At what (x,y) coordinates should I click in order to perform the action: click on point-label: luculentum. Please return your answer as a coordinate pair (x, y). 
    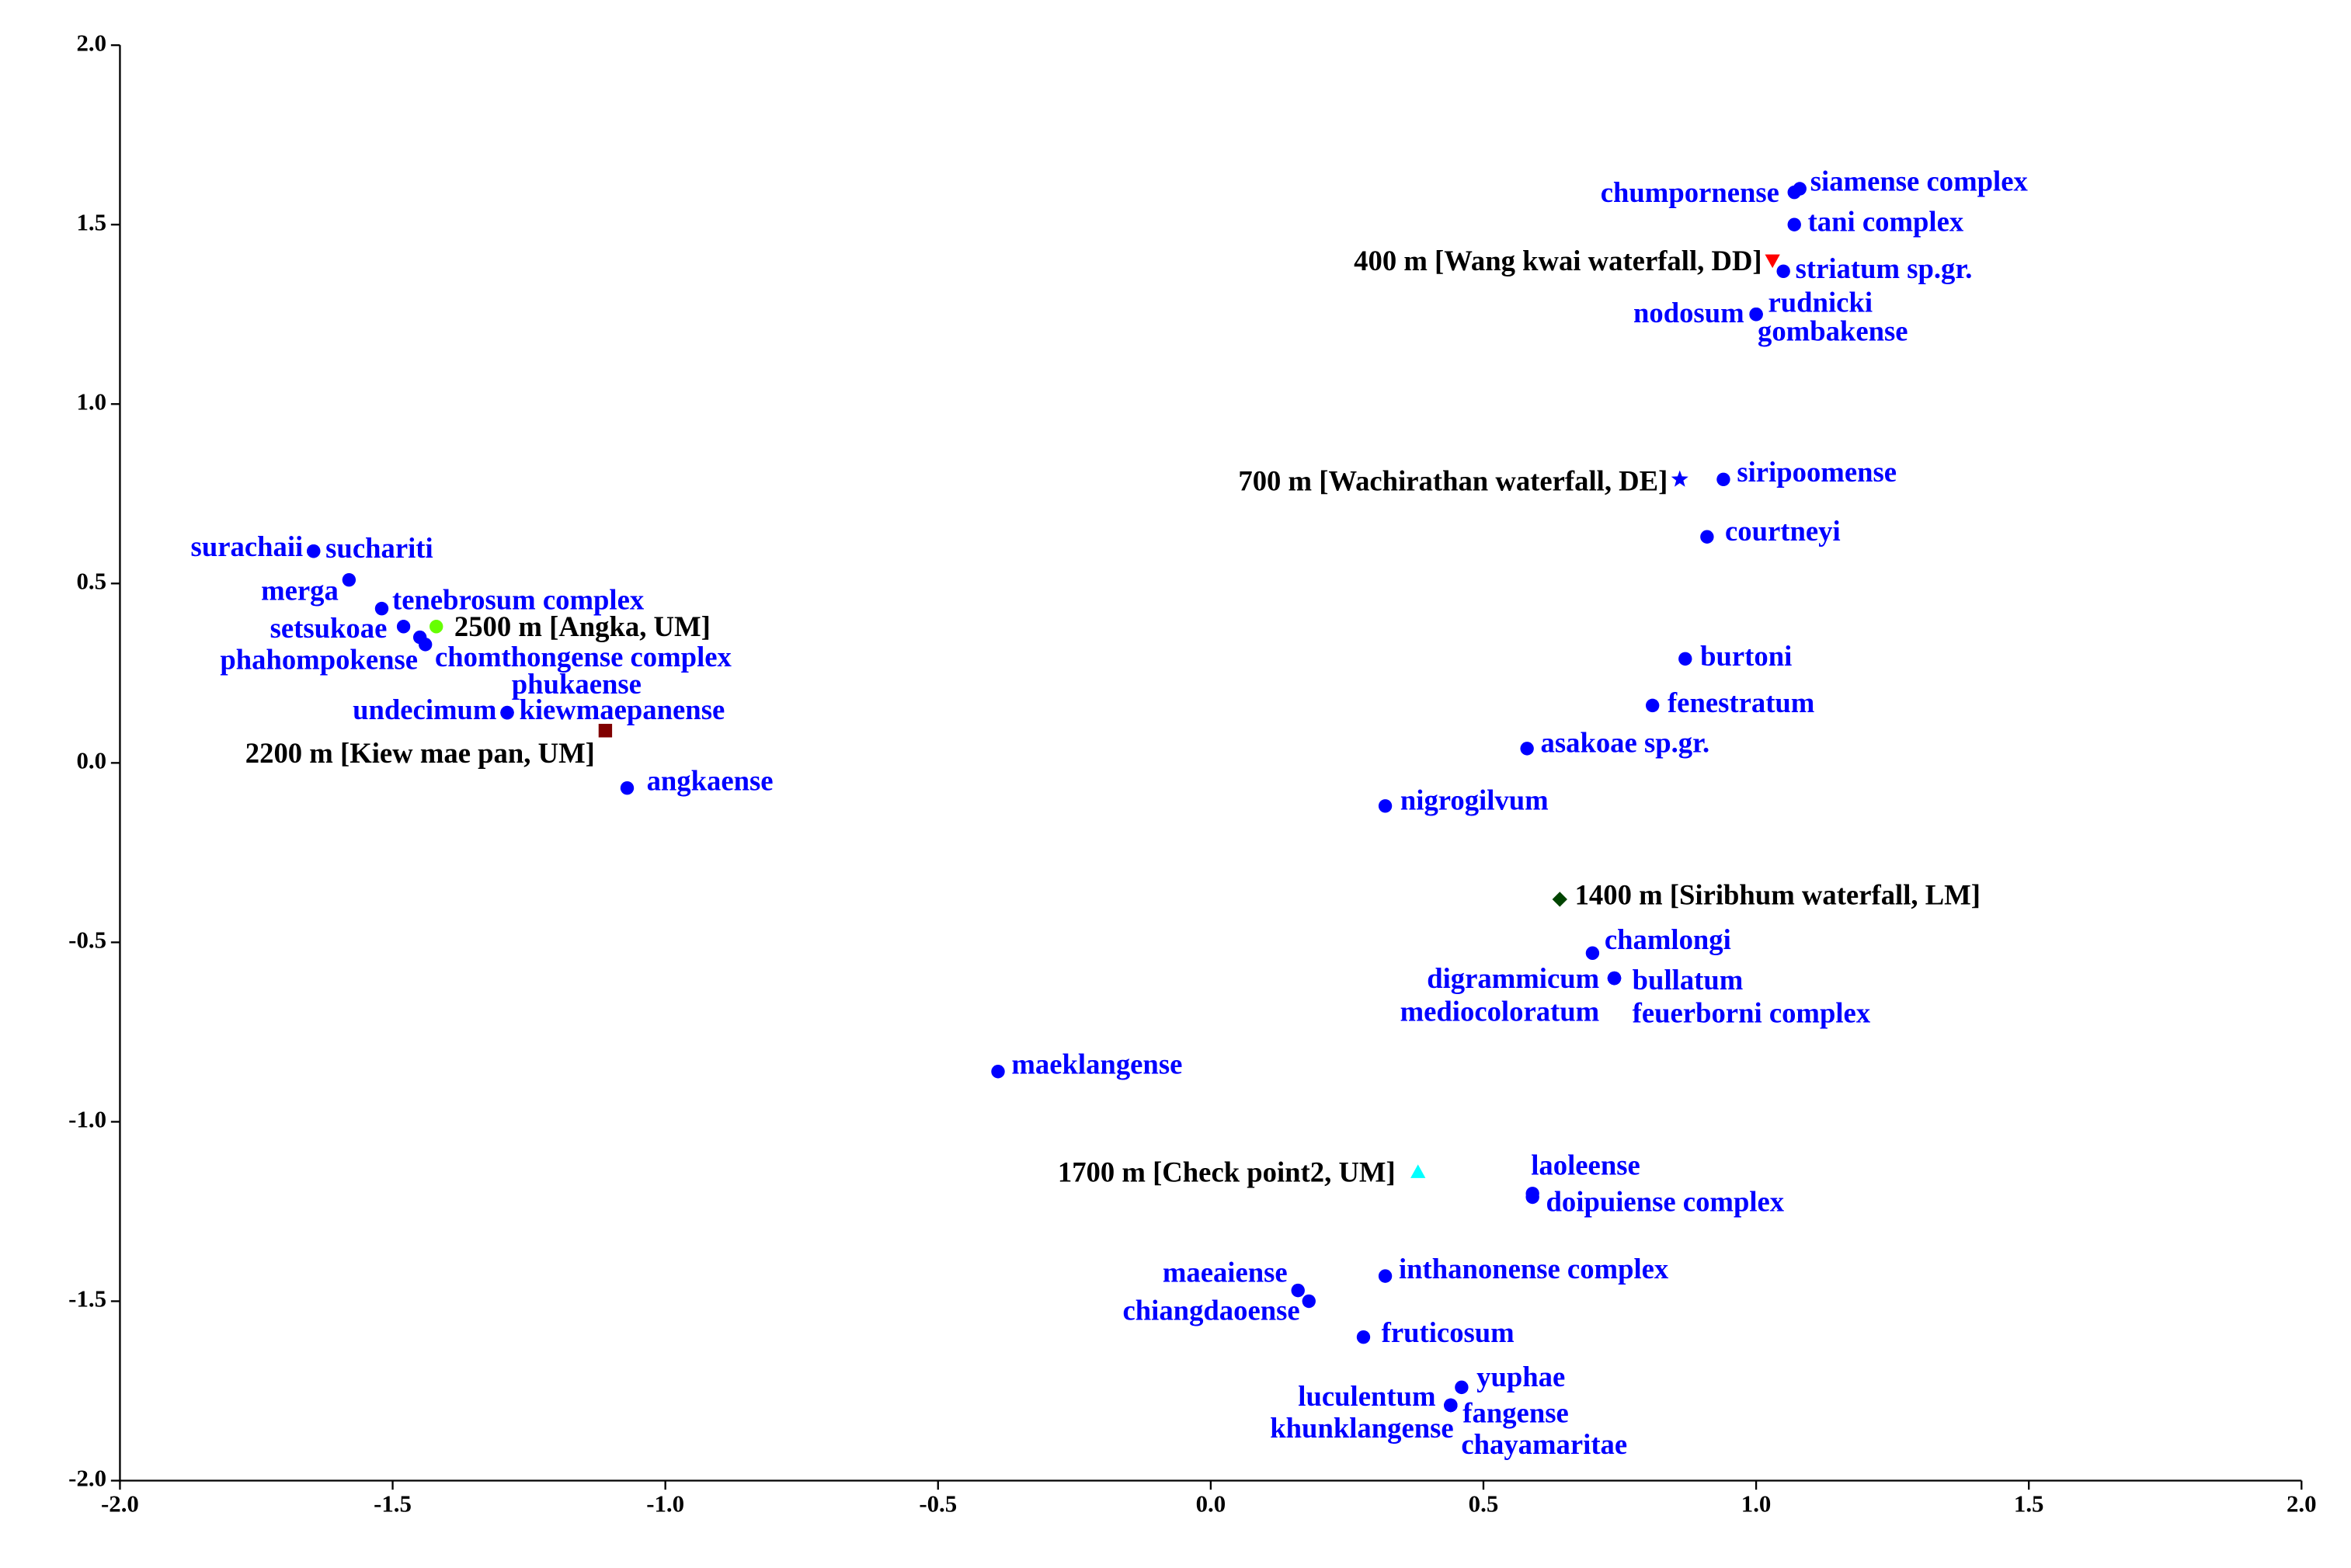
    Looking at the image, I should click on (1366, 1396).